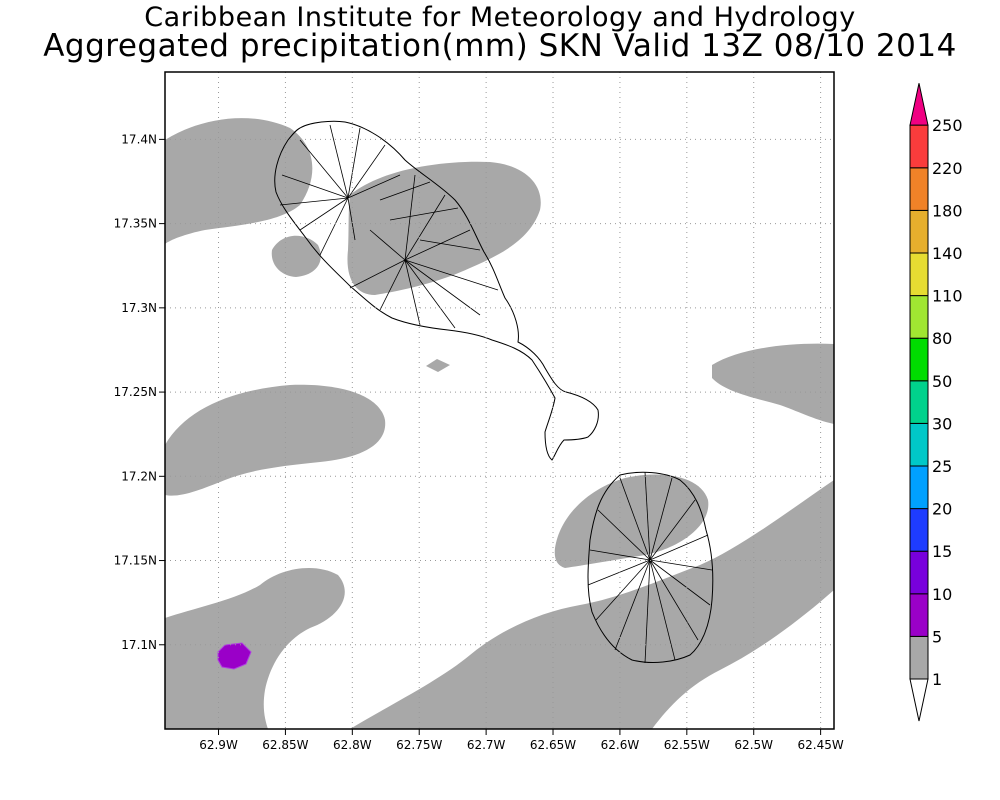  I want to click on st-kitts-island, so click(436, 290).